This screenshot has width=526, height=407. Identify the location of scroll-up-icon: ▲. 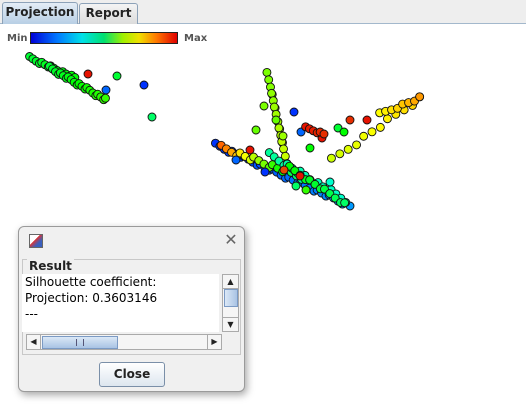
(230, 282).